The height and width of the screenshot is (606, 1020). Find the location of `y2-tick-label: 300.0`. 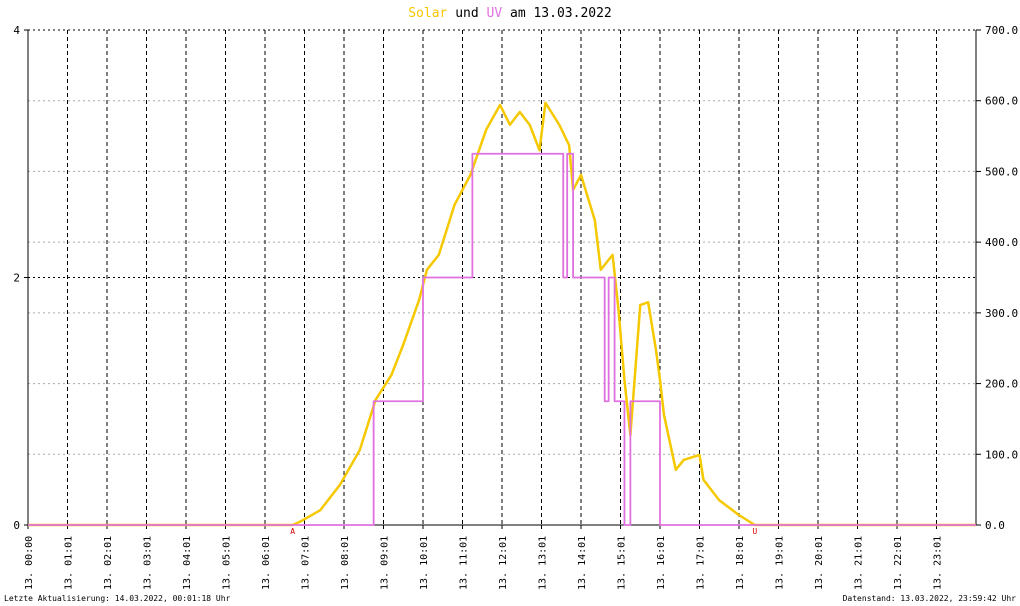

y2-tick-label: 300.0 is located at coordinates (1001, 313).